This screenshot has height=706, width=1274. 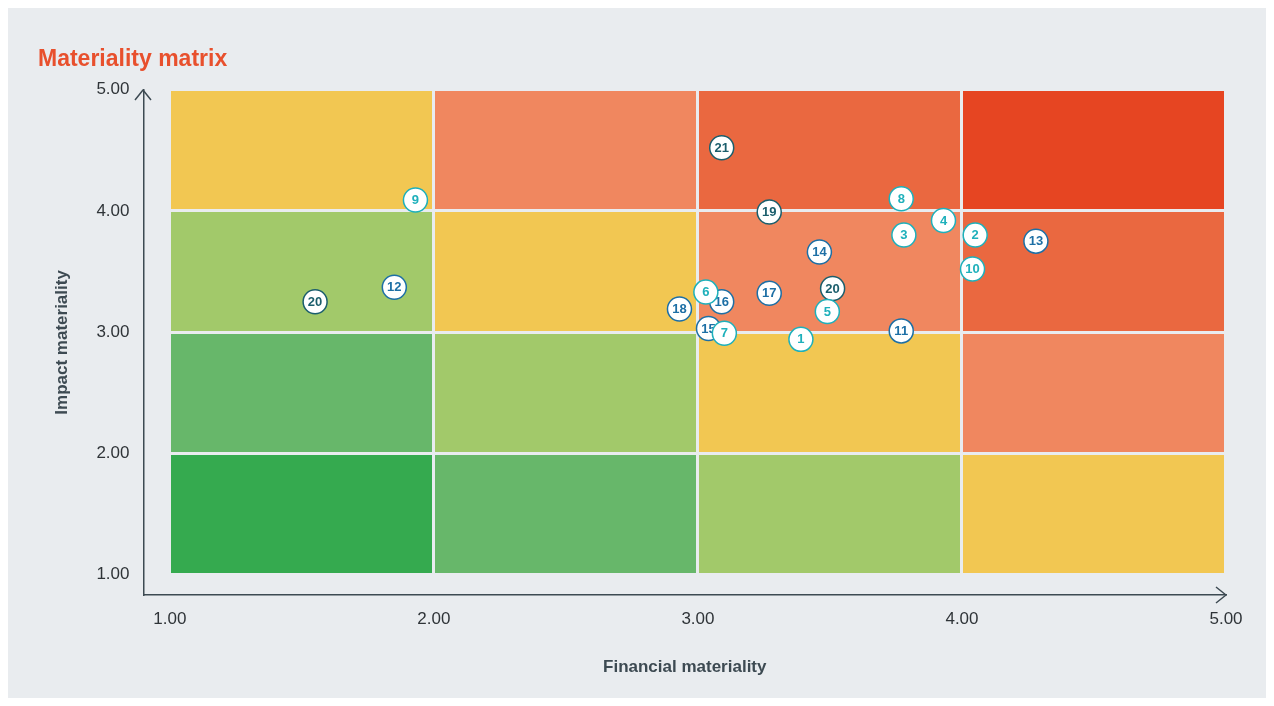 I want to click on annotation: 12, so click(x=394, y=287).